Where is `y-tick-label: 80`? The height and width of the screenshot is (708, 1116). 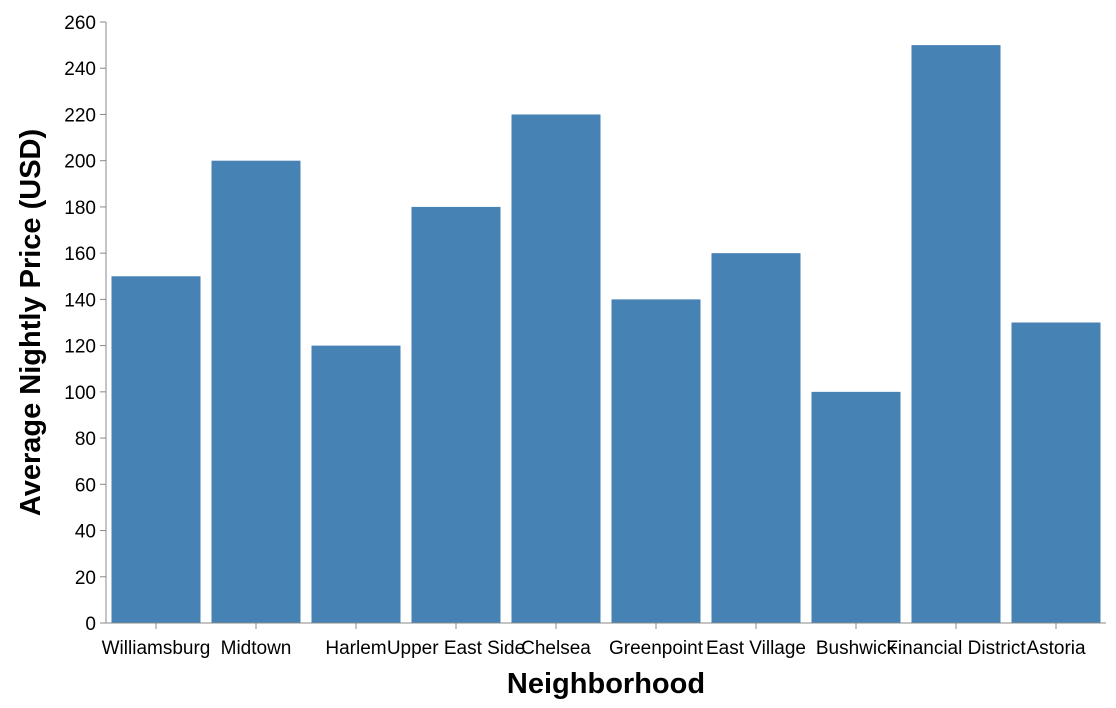
y-tick-label: 80 is located at coordinates (85, 439).